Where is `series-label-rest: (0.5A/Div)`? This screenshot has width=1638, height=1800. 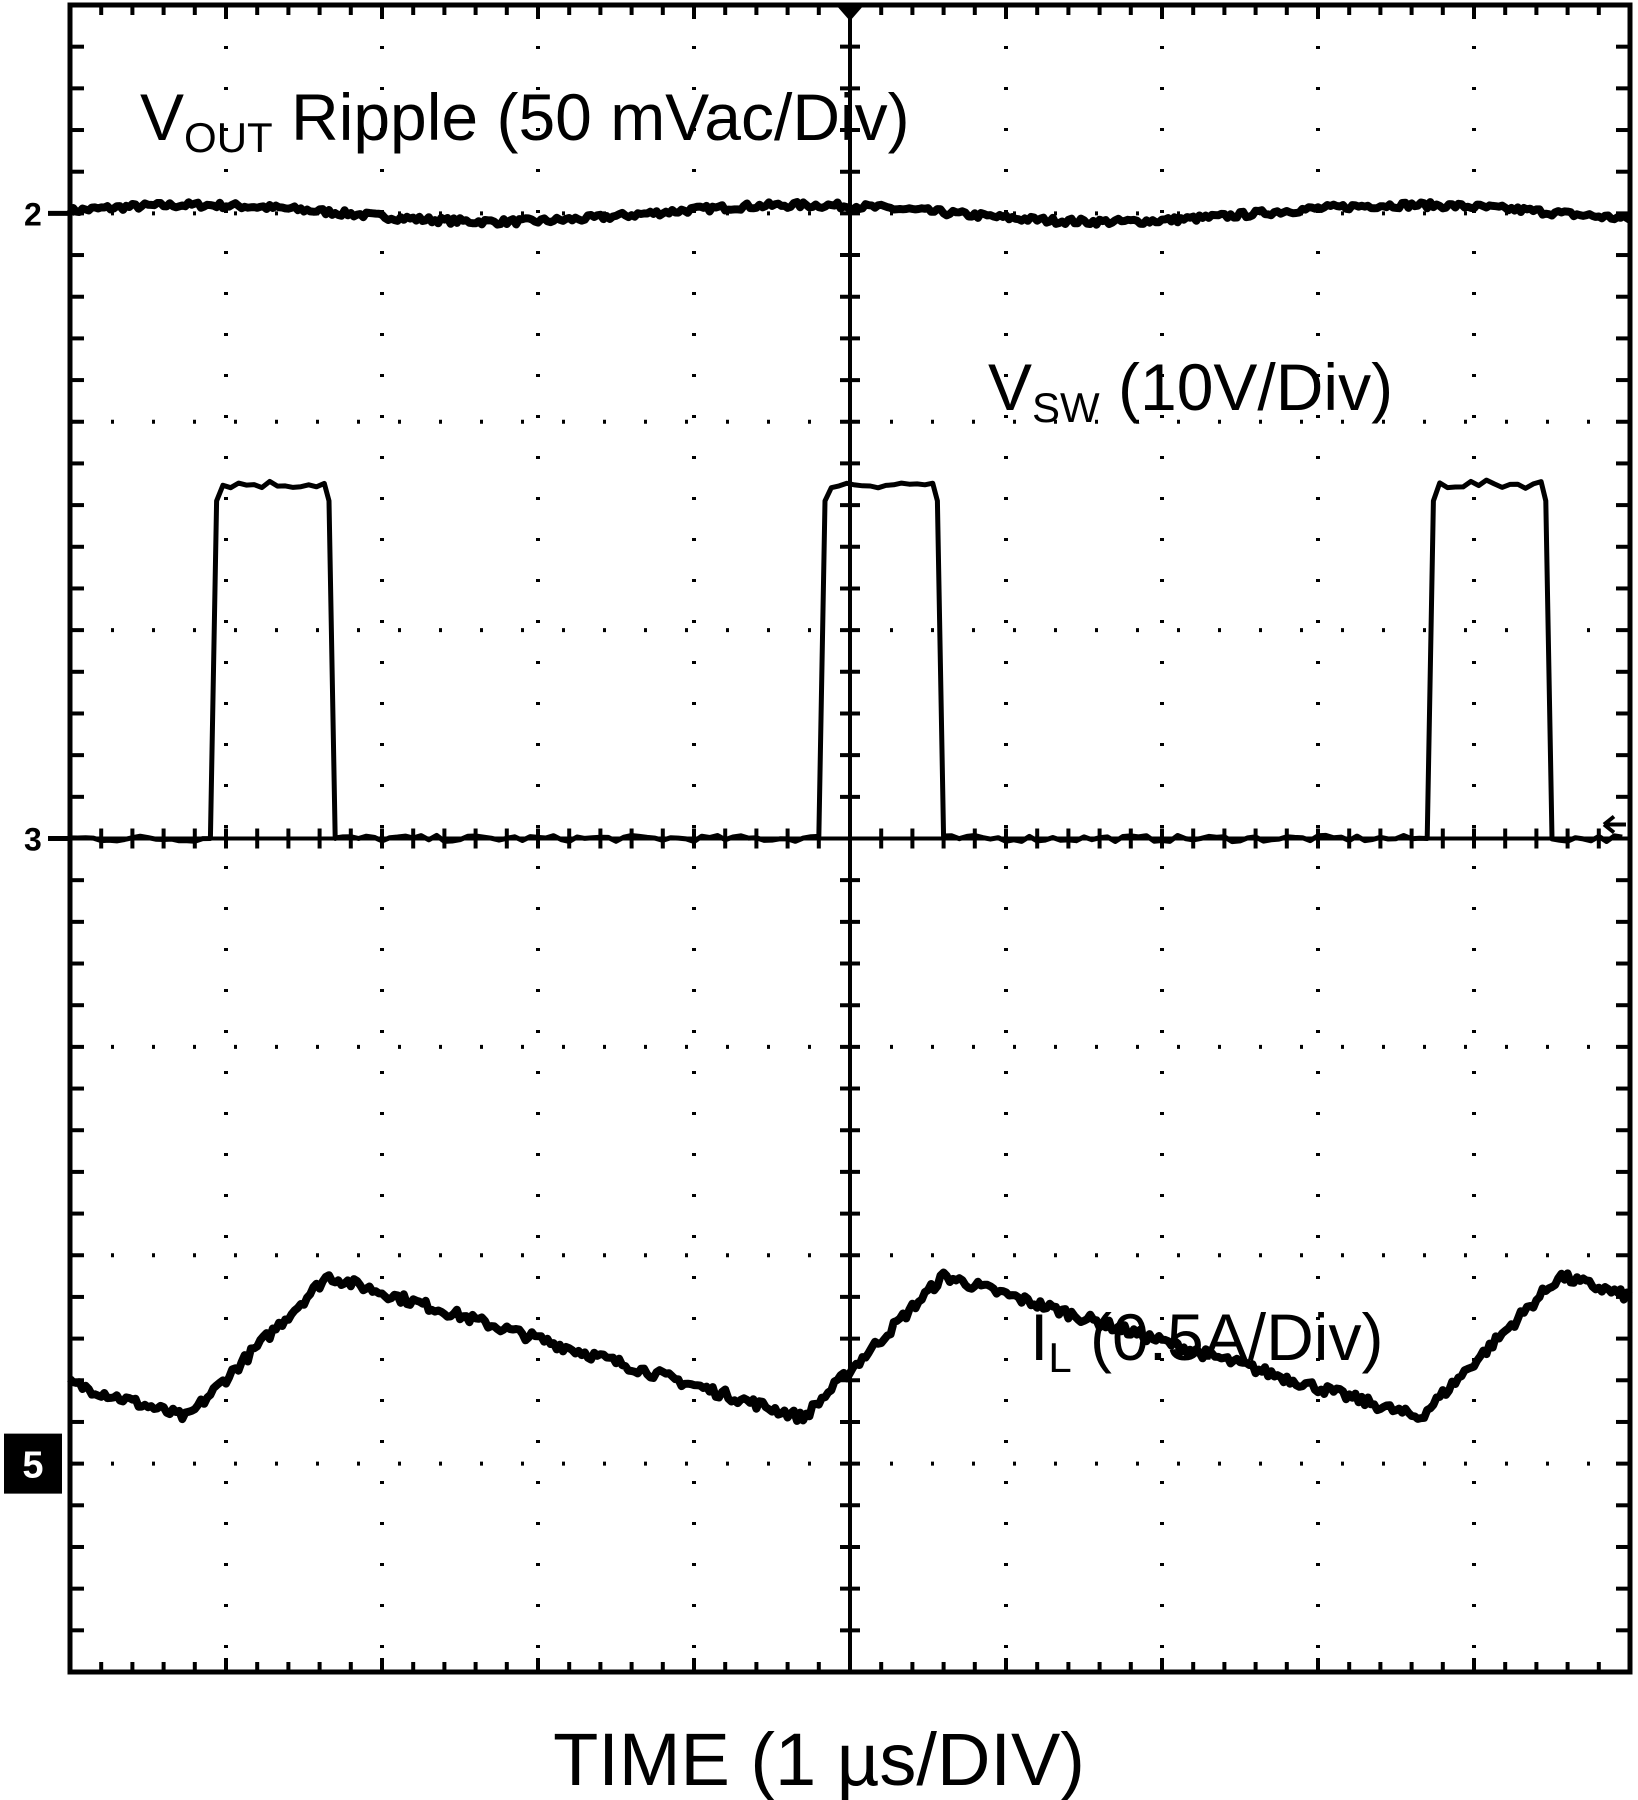 series-label-rest: (0.5A/Div) is located at coordinates (1228, 1337).